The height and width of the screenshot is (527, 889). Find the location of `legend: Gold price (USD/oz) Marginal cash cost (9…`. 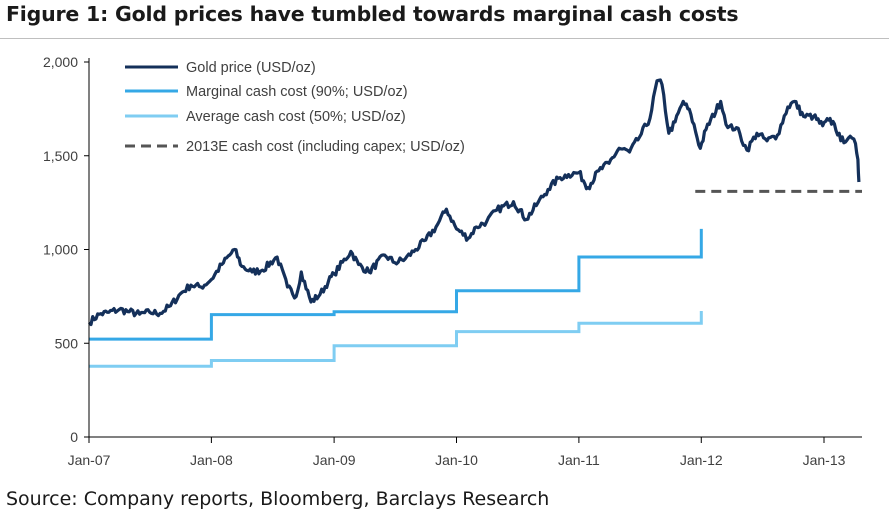

legend: Gold price (USD/oz) Marginal cash cost (9… is located at coordinates (295, 107).